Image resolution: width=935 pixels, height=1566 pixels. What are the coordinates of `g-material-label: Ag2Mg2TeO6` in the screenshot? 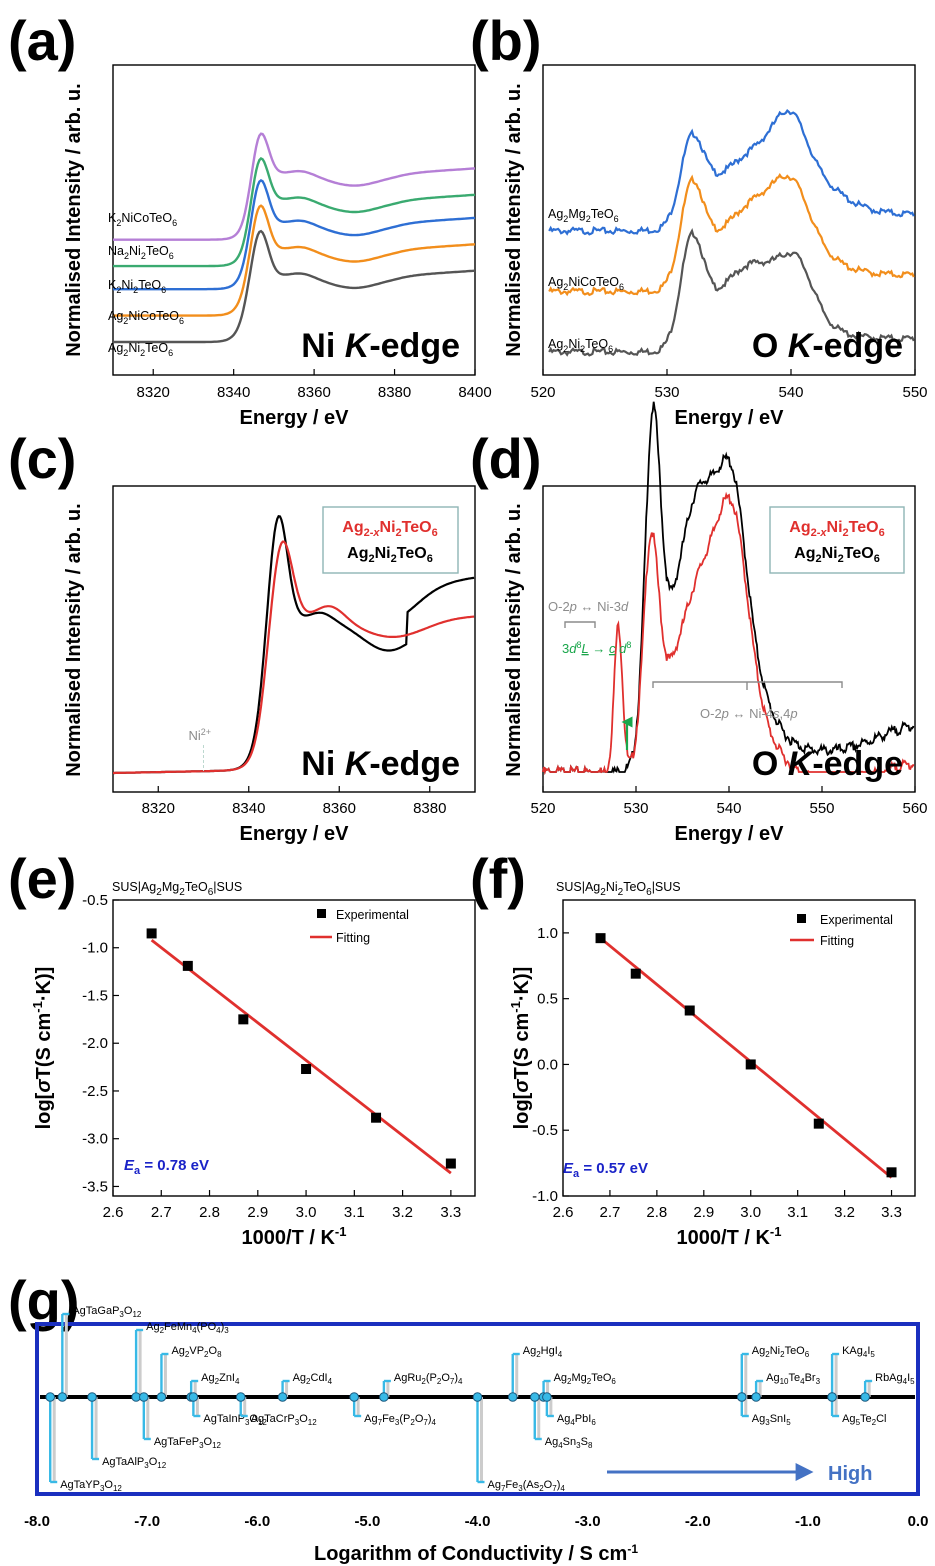 It's located at (585, 1379).